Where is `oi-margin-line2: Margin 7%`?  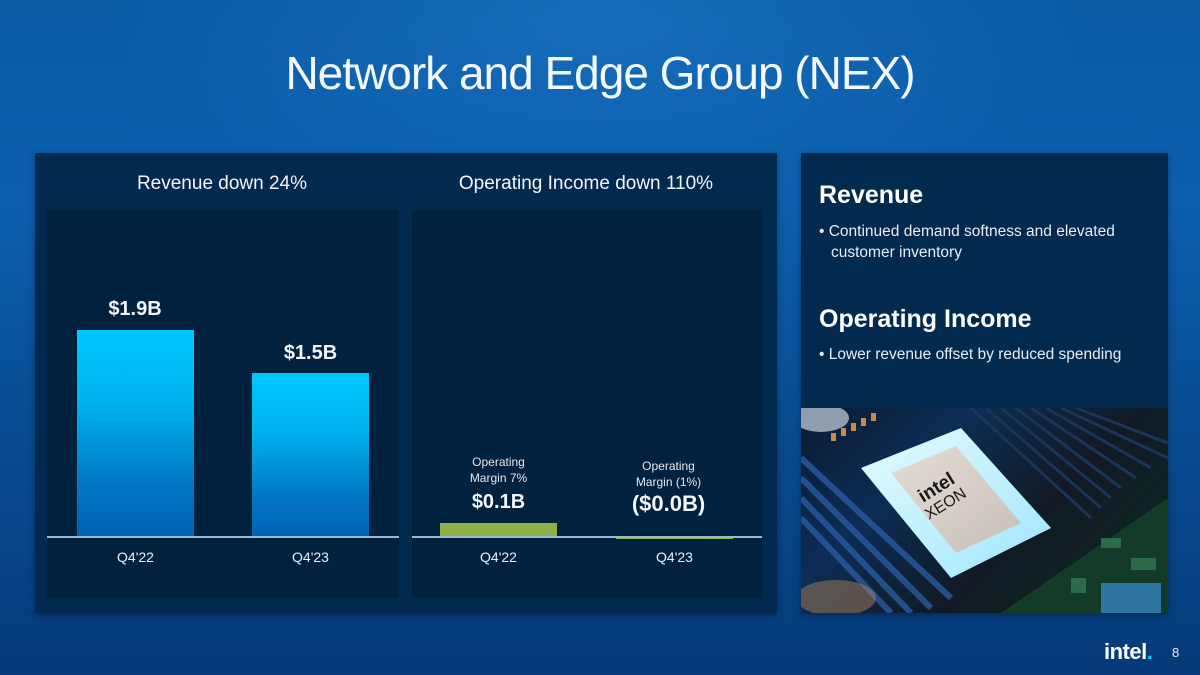
oi-margin-line2: Margin 7% is located at coordinates (498, 478).